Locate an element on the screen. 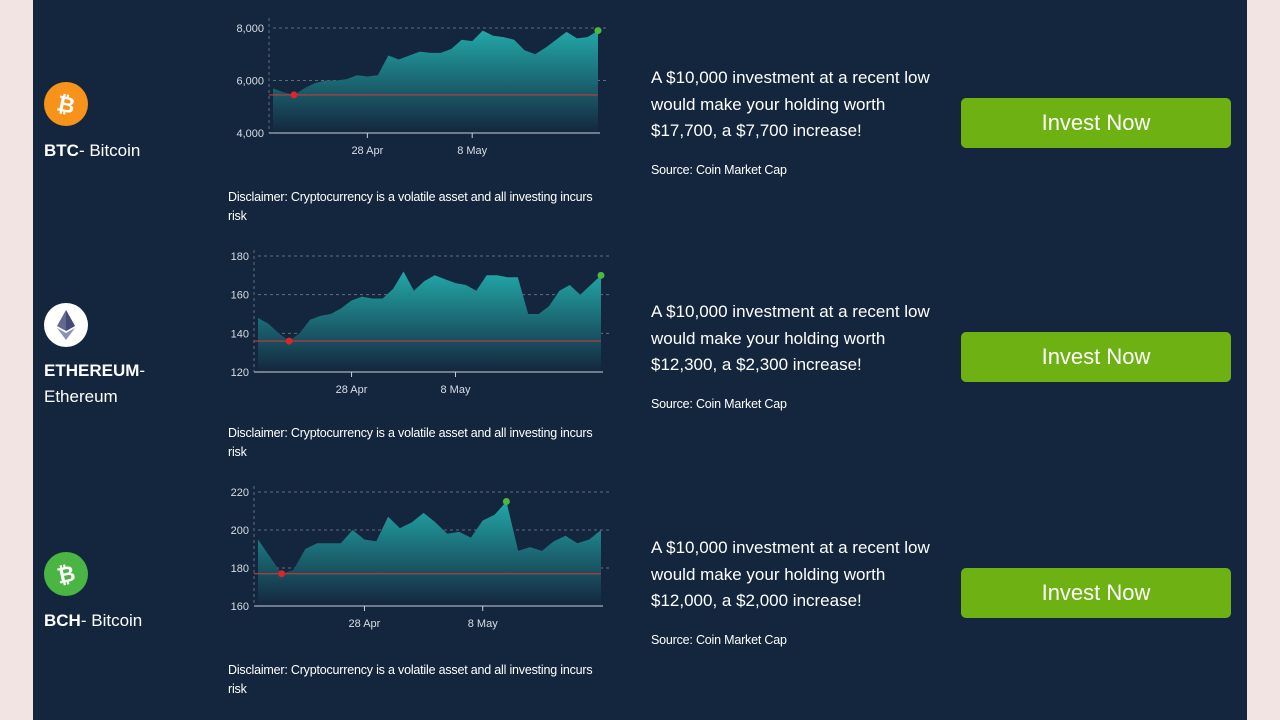 The width and height of the screenshot is (1280, 720). price-chart-eth: 120 140 160 180 28 Apr 8 May is located at coordinates (418, 335).